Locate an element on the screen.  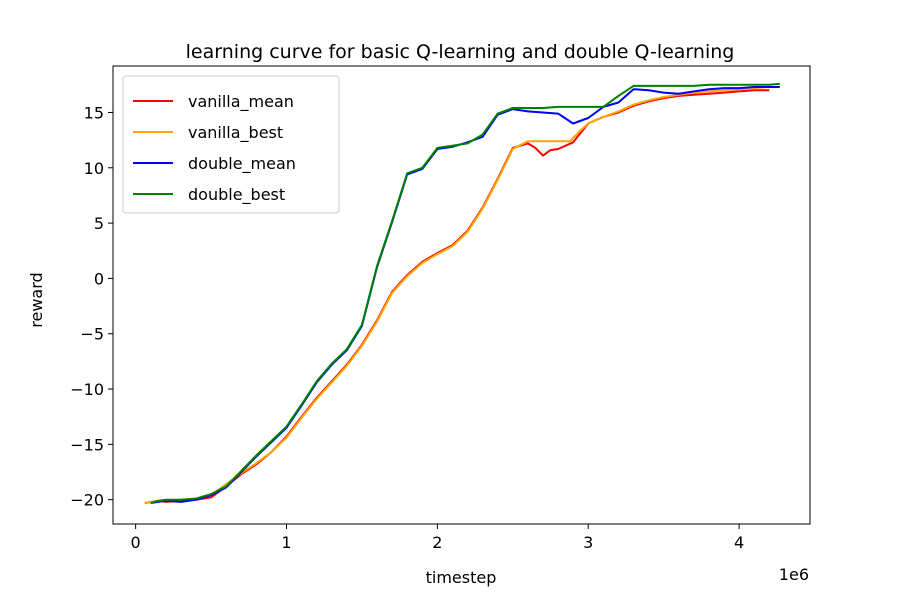
legend-label-double_mean: double_mean is located at coordinates (242, 164).